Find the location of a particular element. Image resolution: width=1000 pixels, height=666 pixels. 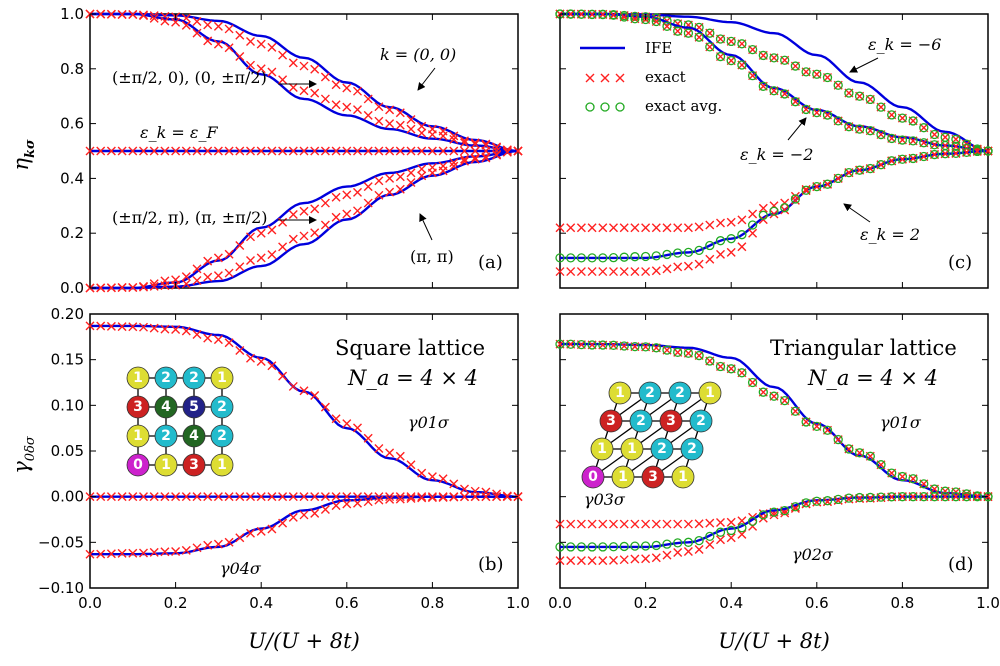

x-axis-label-right: U/(U + 8t) is located at coordinates (774, 641).